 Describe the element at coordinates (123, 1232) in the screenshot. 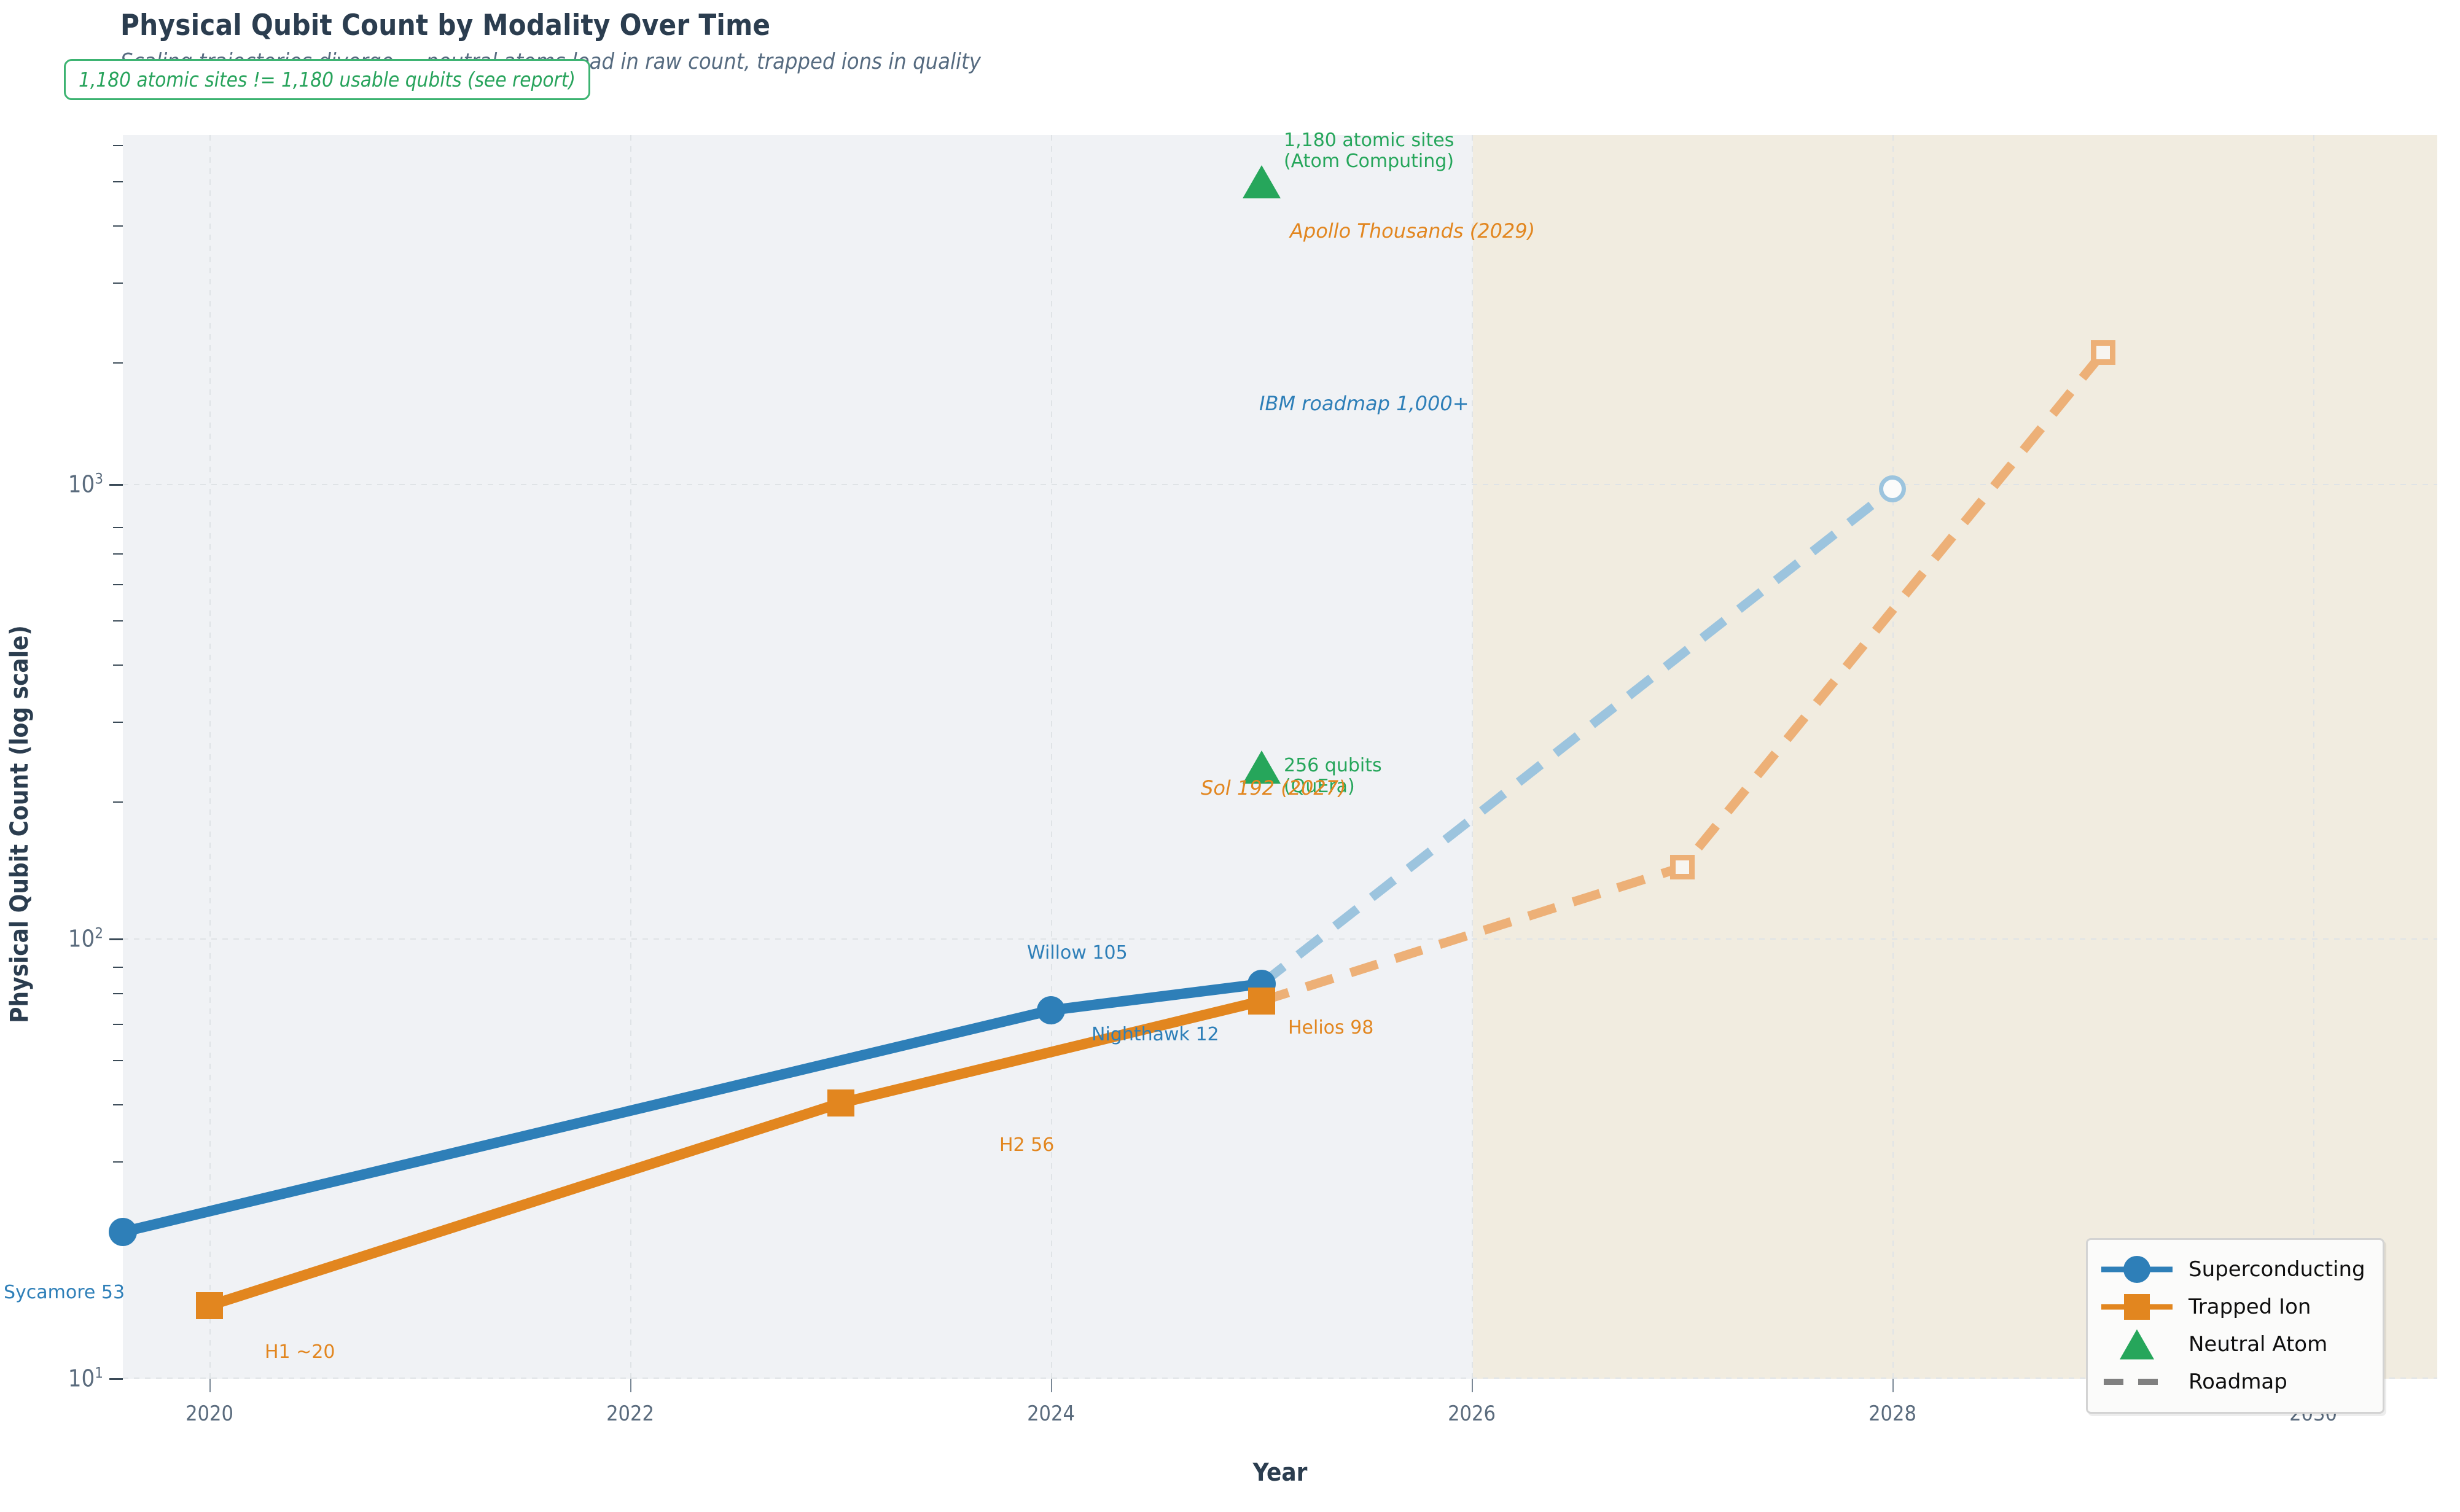

I see `point-sycamore` at that location.